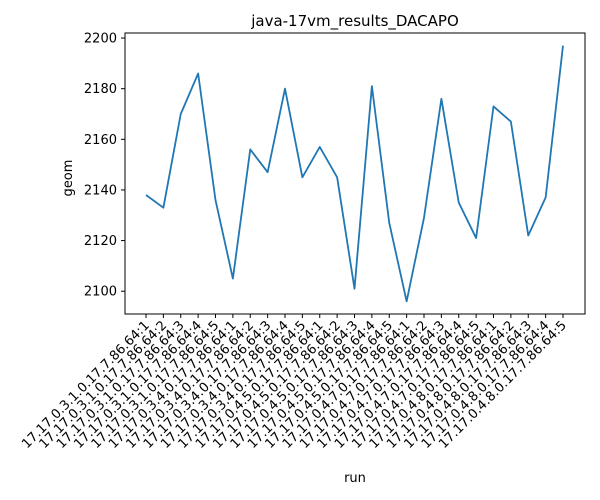  I want to click on y-tick-label: 2140, so click(100, 190).